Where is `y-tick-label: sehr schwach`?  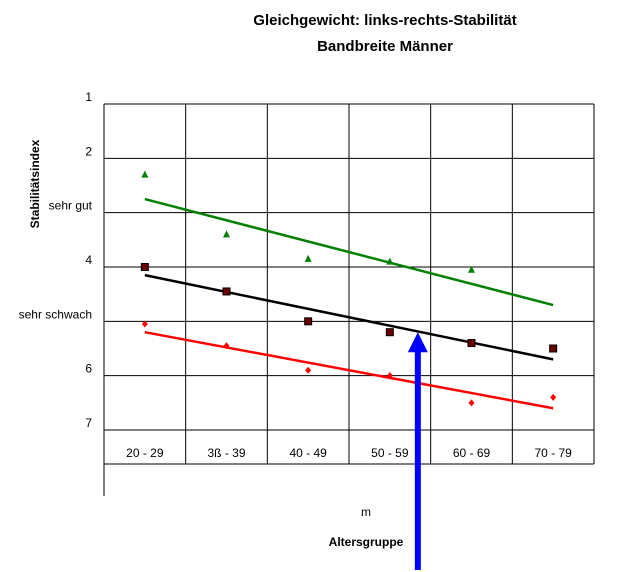
y-tick-label: sehr schwach is located at coordinates (55, 314).